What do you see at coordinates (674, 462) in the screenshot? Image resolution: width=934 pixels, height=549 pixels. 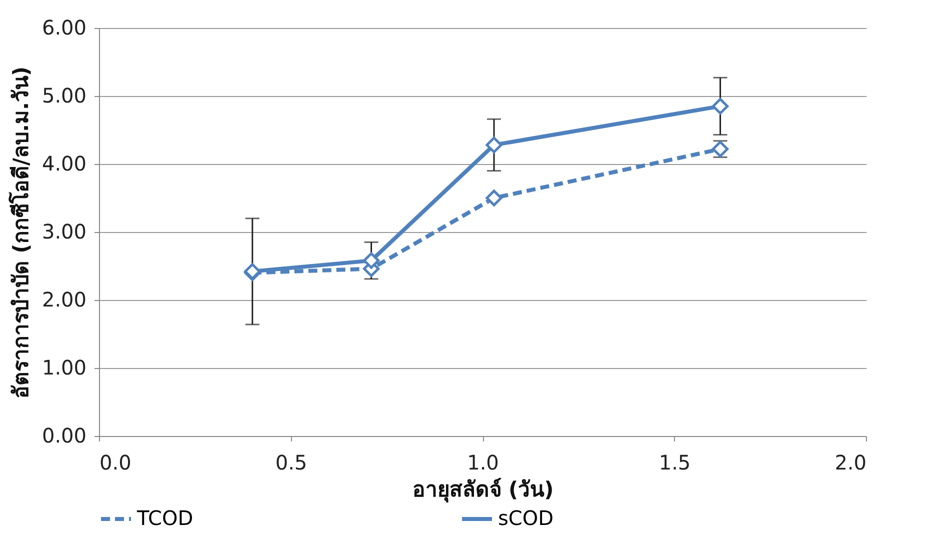 I see `x-tick-label: 1.5` at bounding box center [674, 462].